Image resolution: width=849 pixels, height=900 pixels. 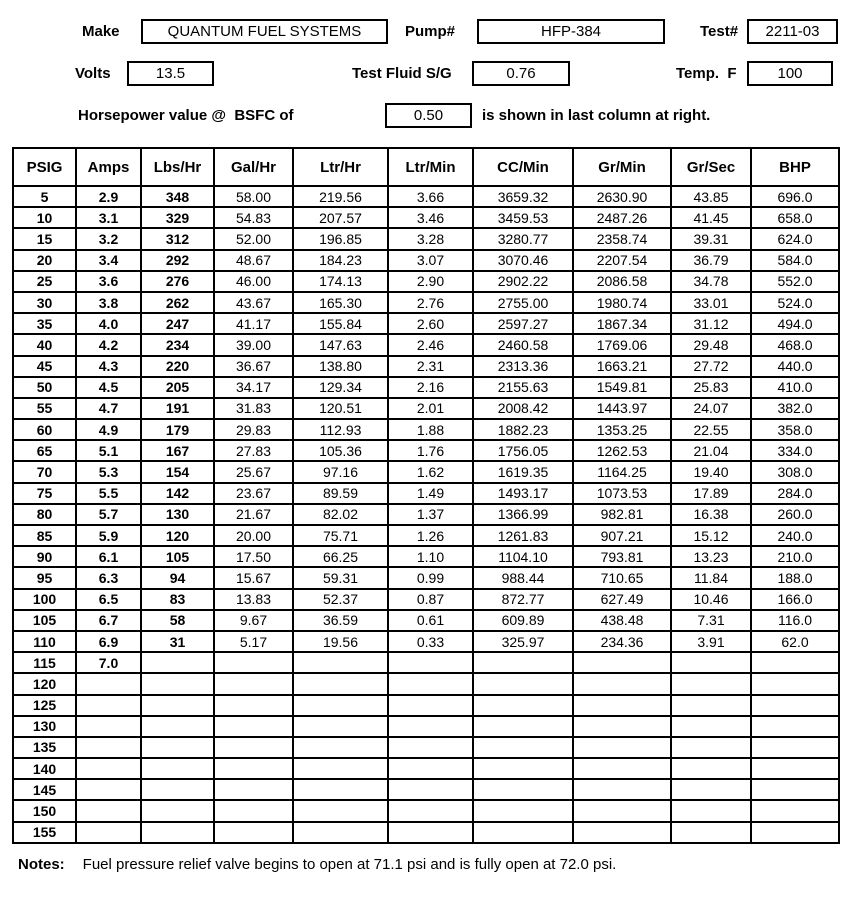 What do you see at coordinates (44, 472) in the screenshot?
I see `table-cell: 70` at bounding box center [44, 472].